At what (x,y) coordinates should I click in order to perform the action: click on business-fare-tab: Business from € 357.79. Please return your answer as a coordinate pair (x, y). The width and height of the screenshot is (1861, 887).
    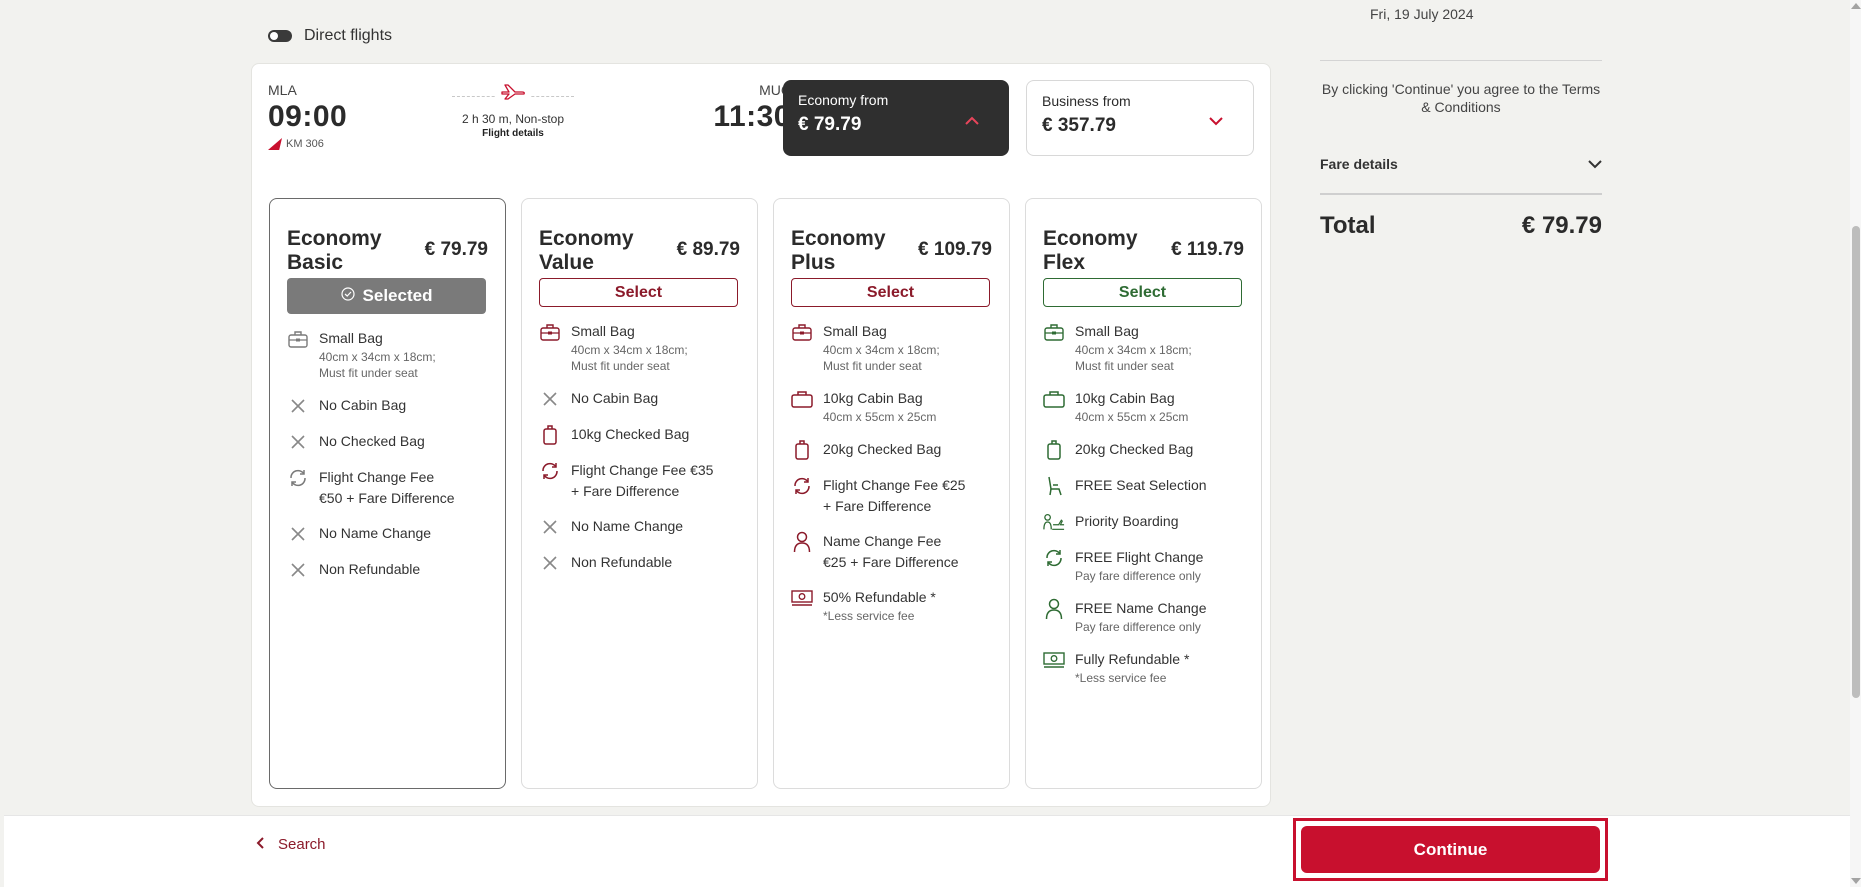
    Looking at the image, I should click on (1140, 118).